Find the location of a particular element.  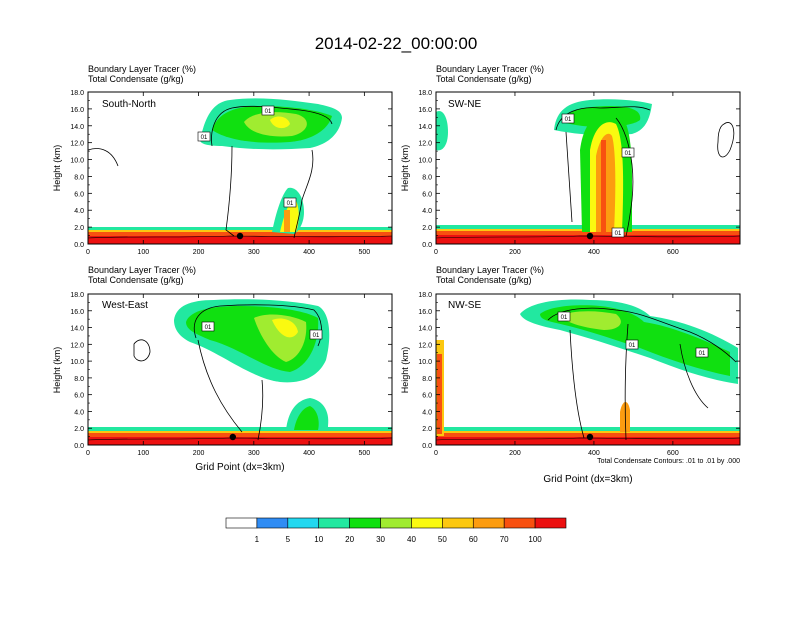

x-tick-label: 100 is located at coordinates (143, 453).